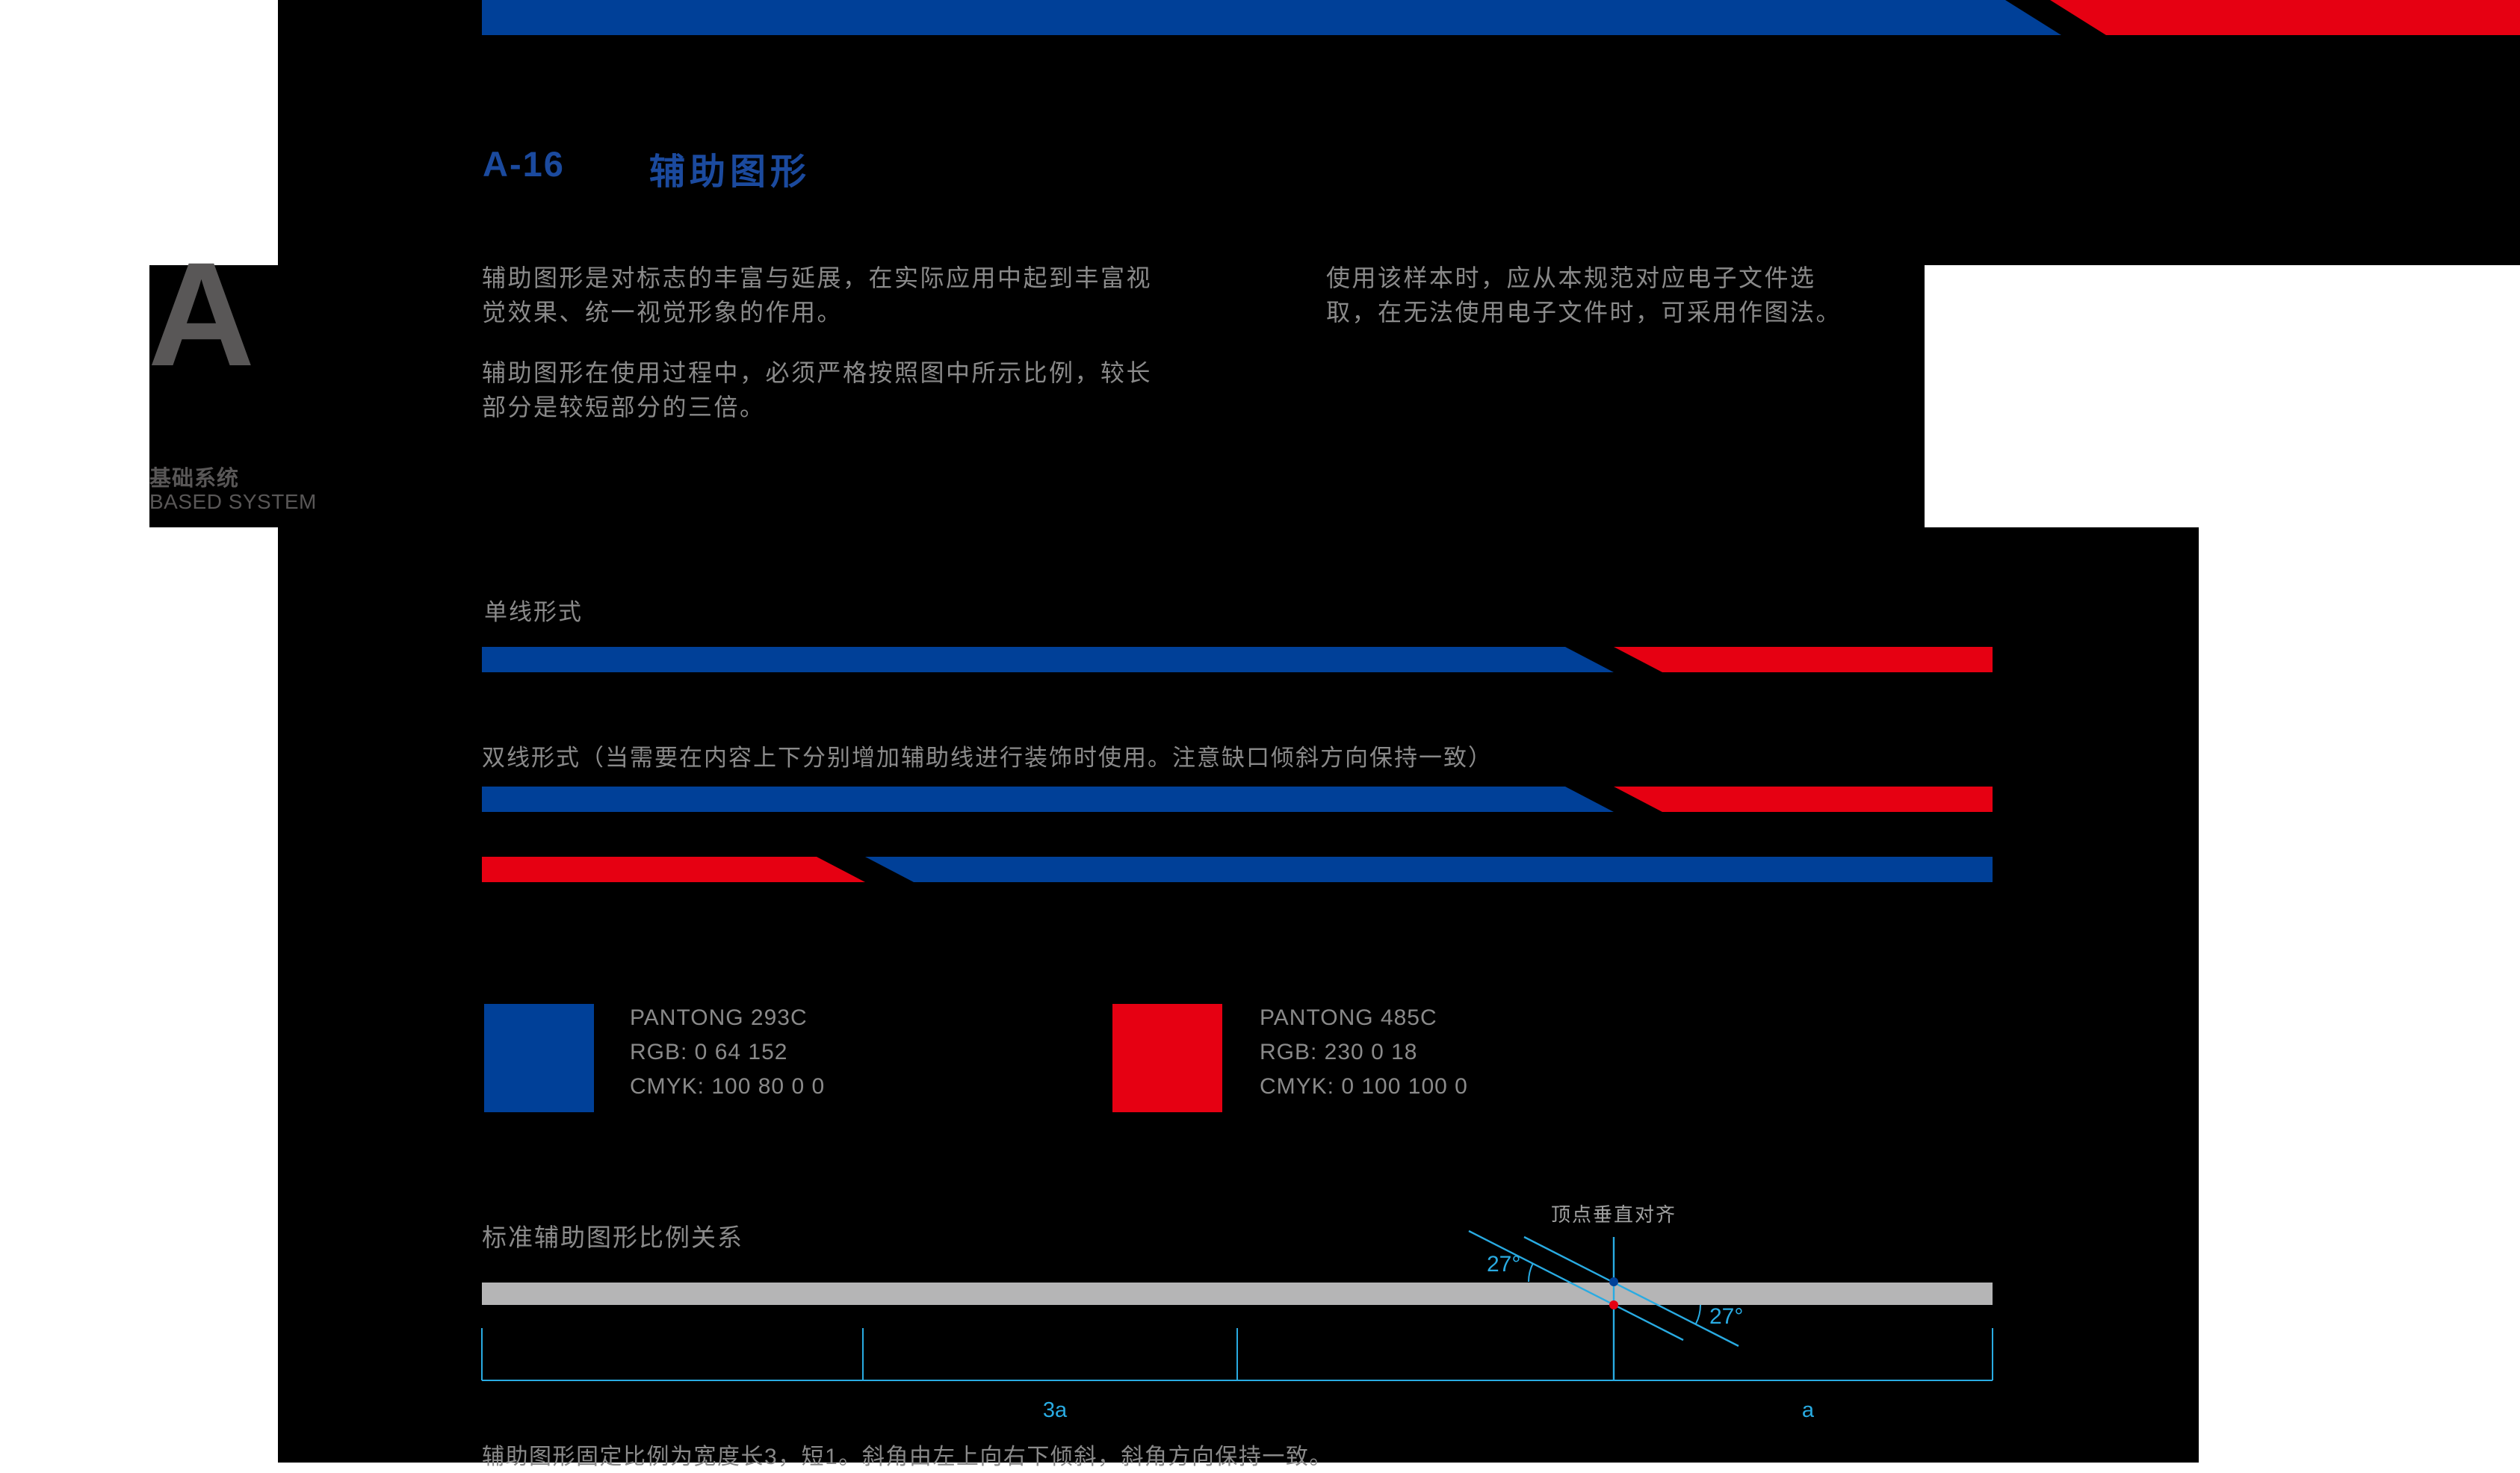 The height and width of the screenshot is (1473, 2520). Describe the element at coordinates (1571, 278) in the screenshot. I see `note-line1: 使用该样本时，应从本规范对应电子文件选` at that location.